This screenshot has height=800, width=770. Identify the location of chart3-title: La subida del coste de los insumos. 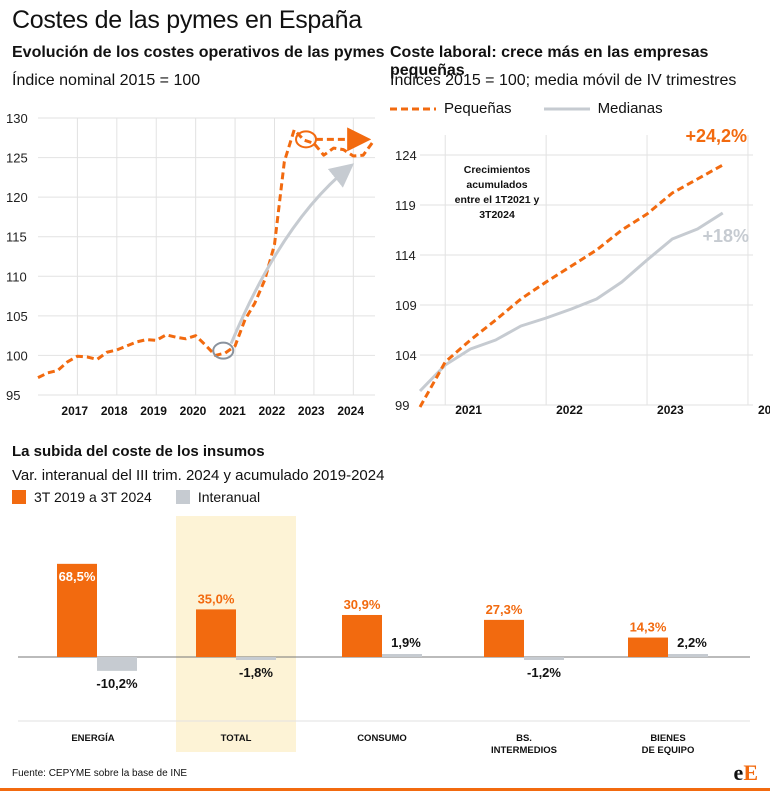
(138, 451).